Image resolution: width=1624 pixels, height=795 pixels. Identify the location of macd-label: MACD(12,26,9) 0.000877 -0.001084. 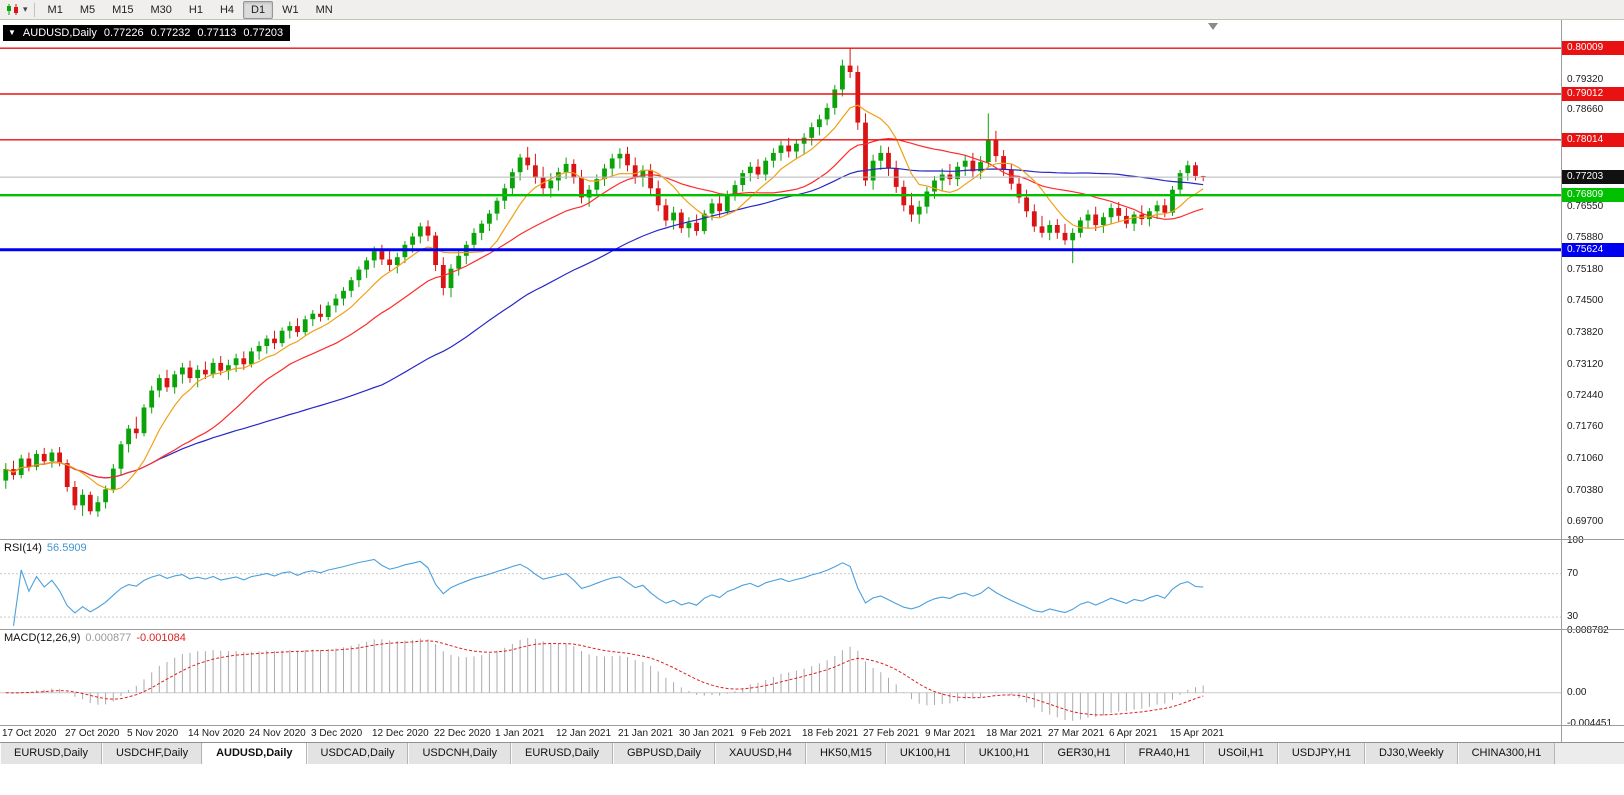
(97, 638).